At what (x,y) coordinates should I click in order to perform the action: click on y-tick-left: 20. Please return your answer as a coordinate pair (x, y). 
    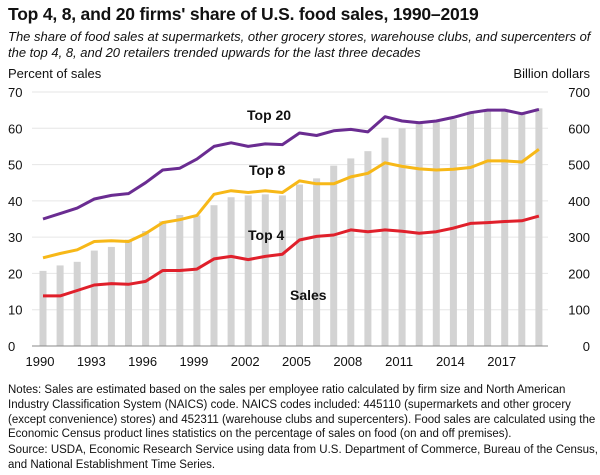
    Looking at the image, I should click on (15, 273).